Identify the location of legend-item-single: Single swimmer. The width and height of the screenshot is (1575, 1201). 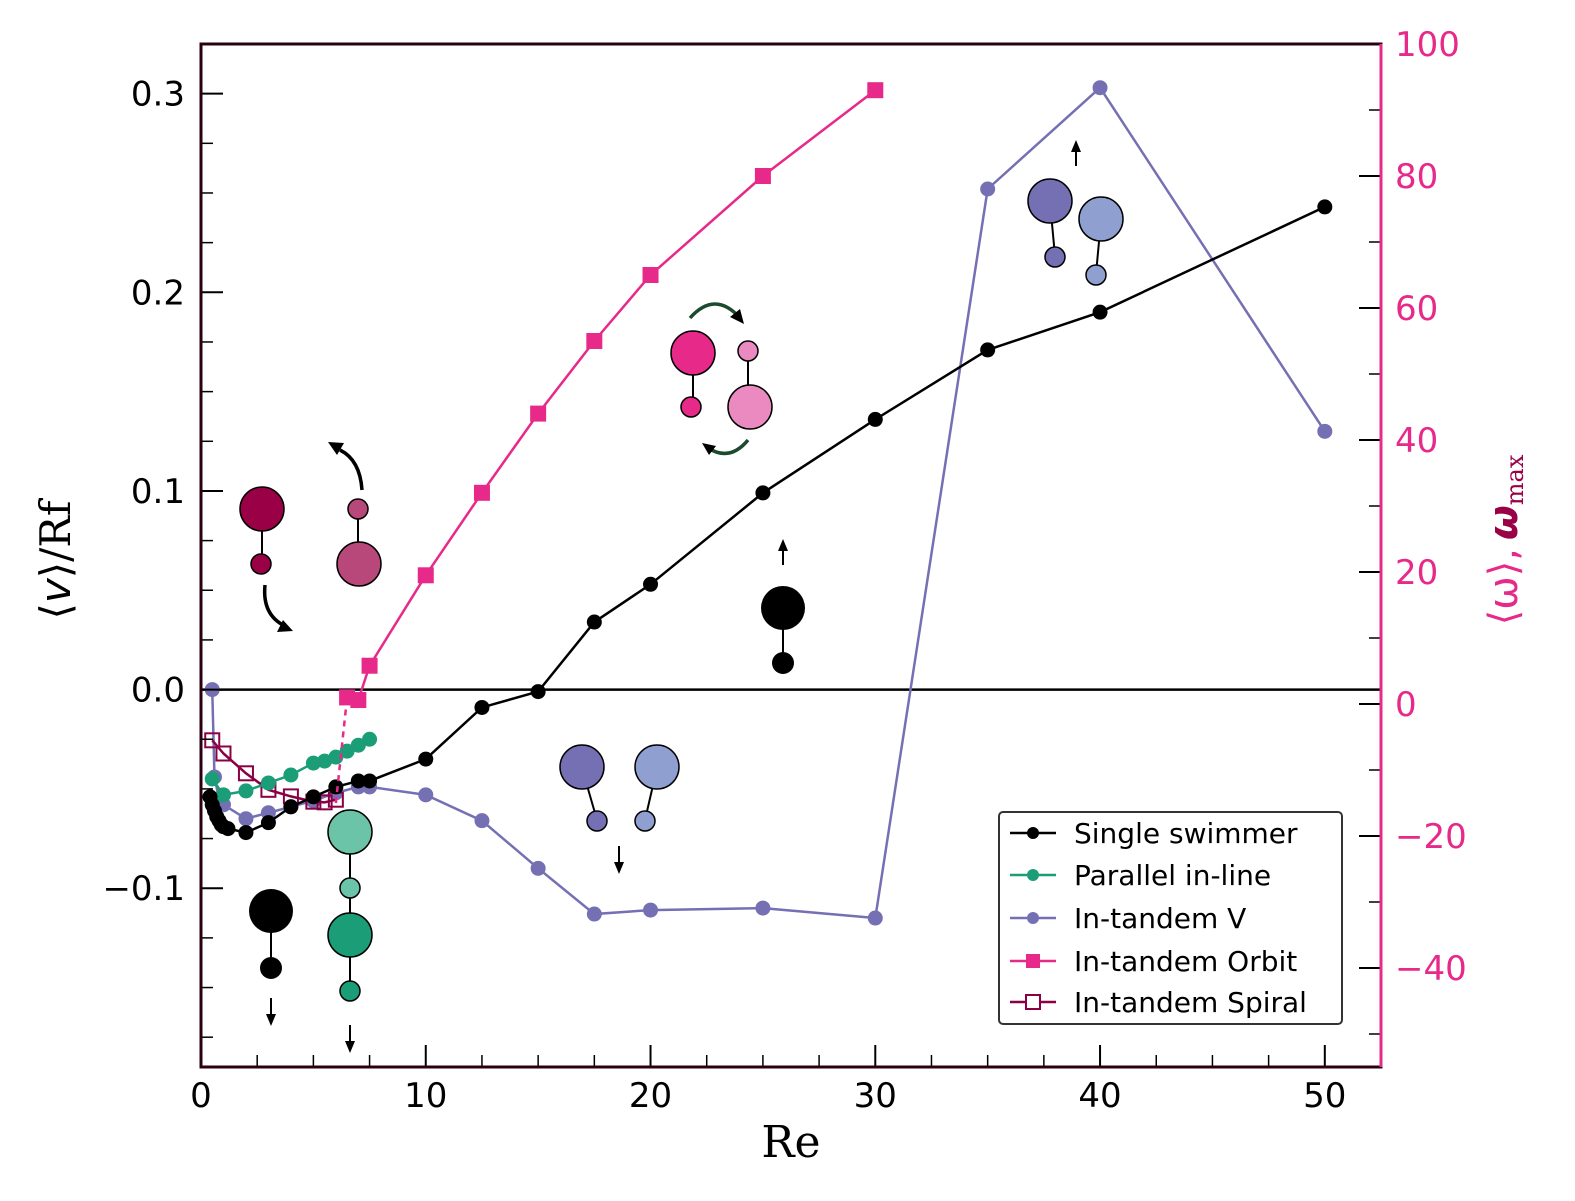
(1154, 833).